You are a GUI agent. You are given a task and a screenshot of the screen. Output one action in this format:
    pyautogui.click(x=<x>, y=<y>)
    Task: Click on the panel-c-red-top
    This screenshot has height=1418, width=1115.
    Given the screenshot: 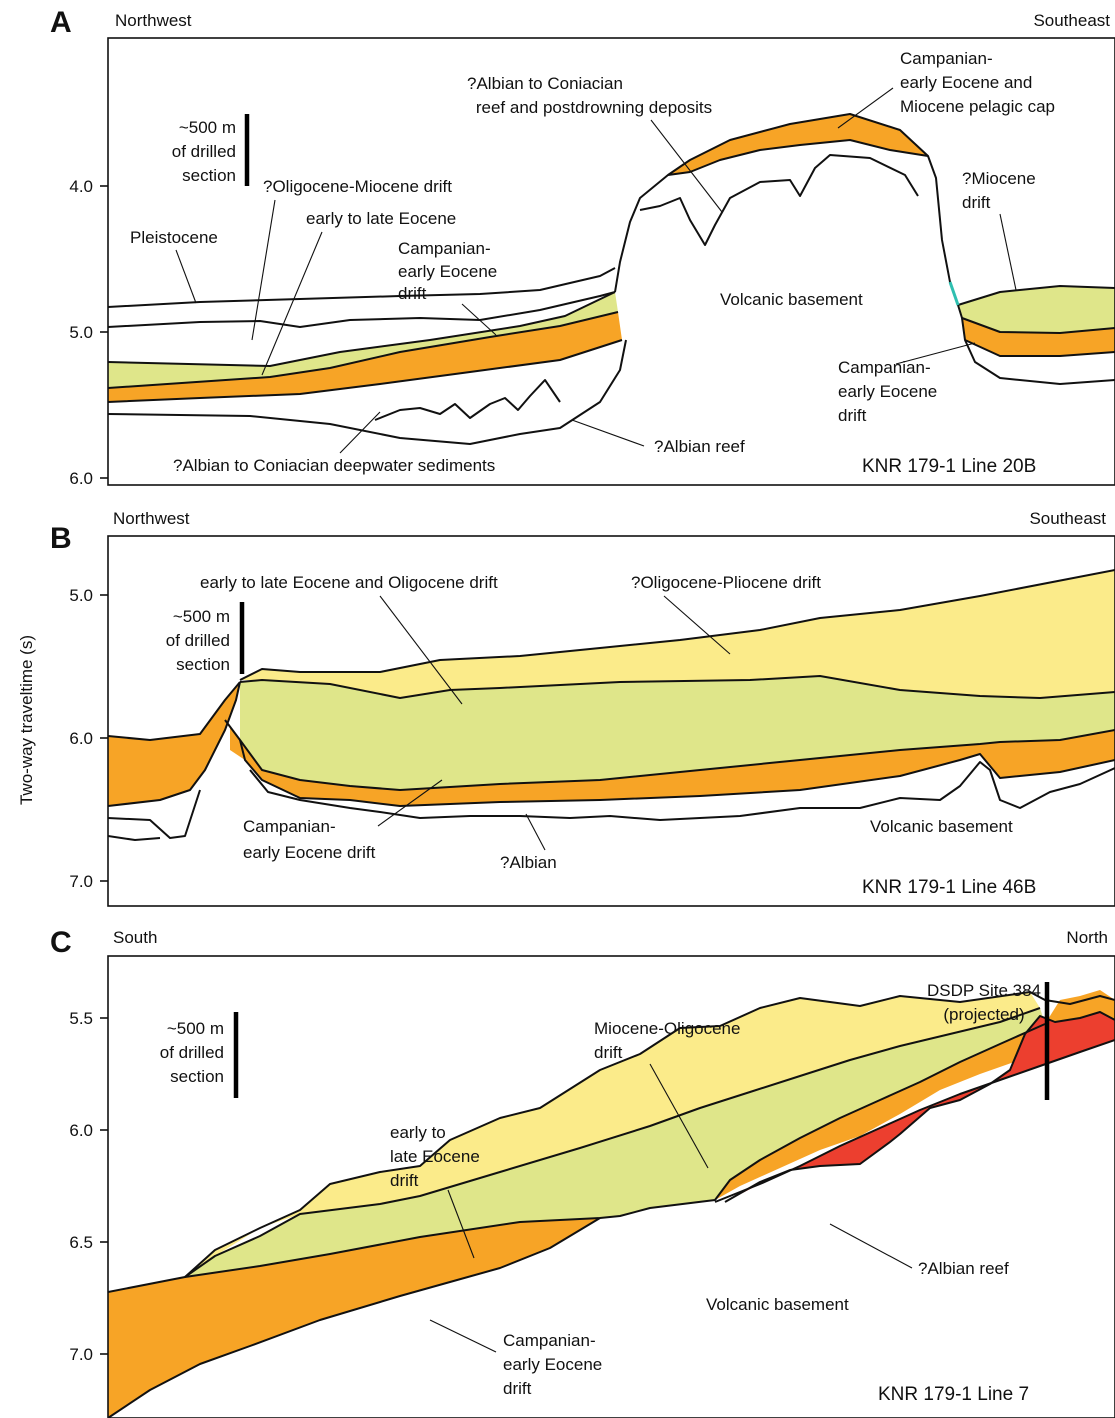 What is the action you would take?
    pyautogui.click(x=919, y=1107)
    